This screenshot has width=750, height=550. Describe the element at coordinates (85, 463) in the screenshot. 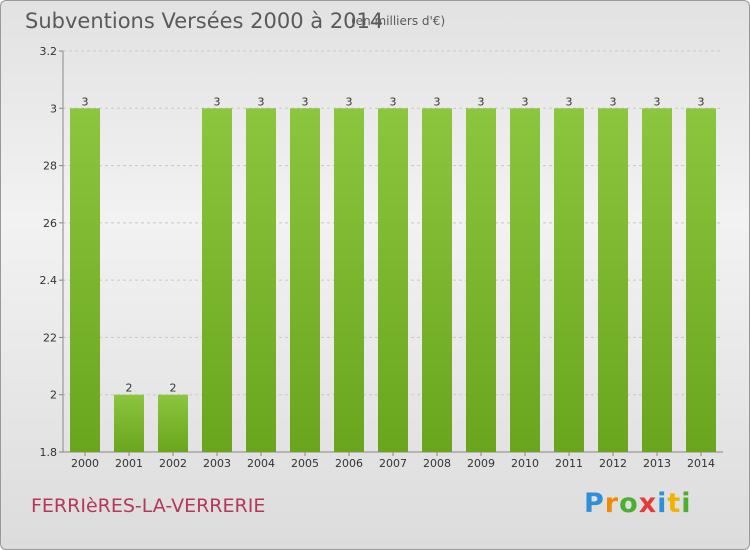

I see `x-tick-label: 2000` at that location.